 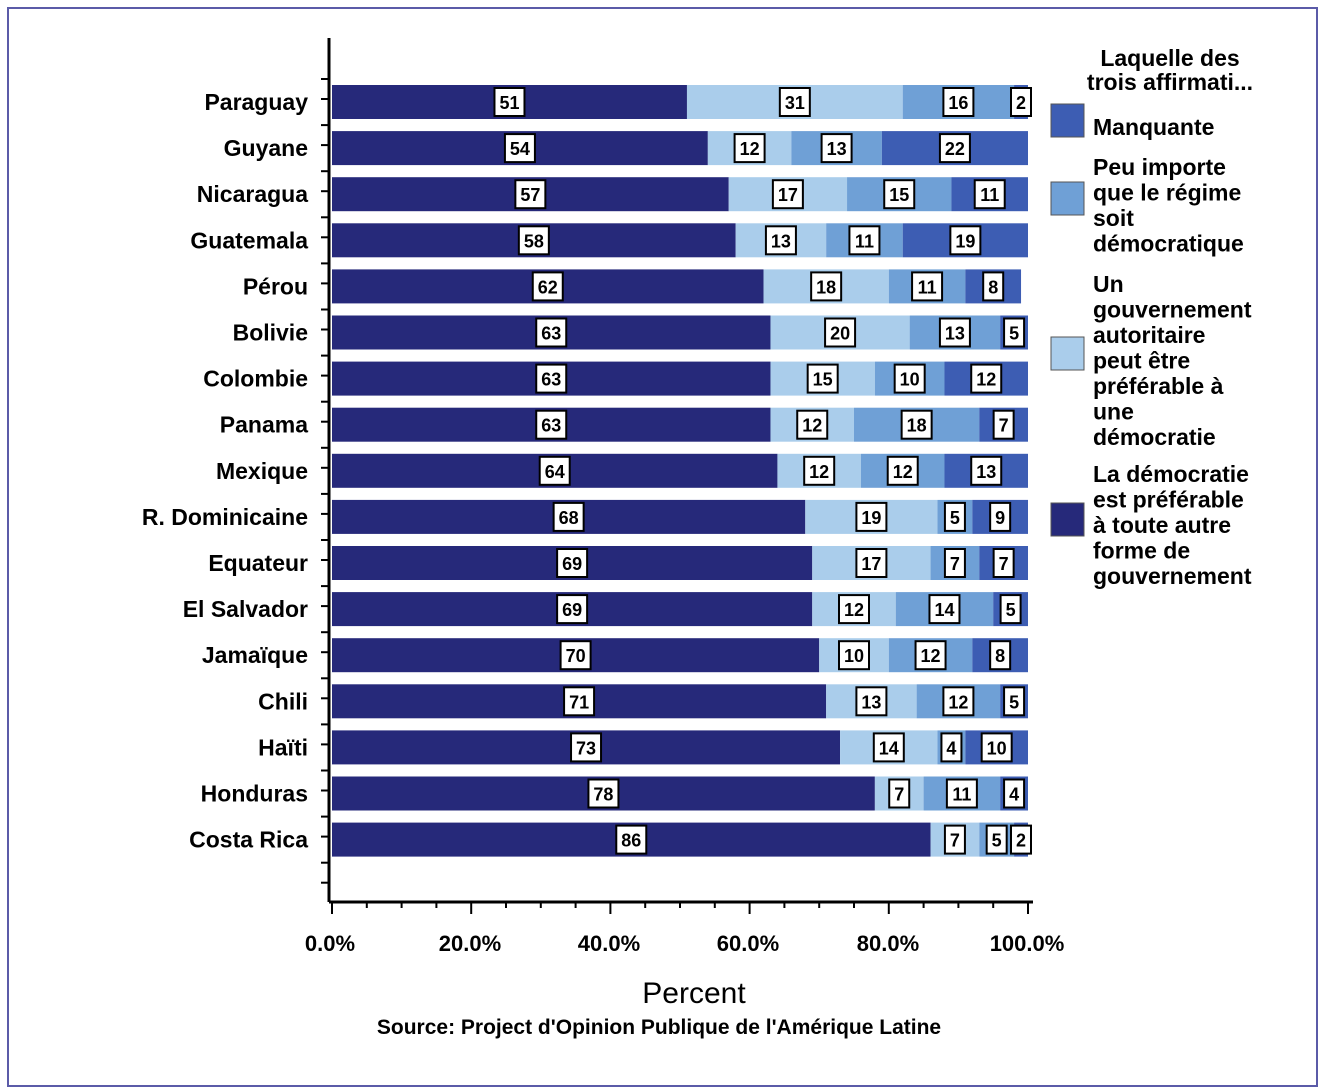 I want to click on legend-label-autoritaire: gouvernement, so click(x=1172, y=310).